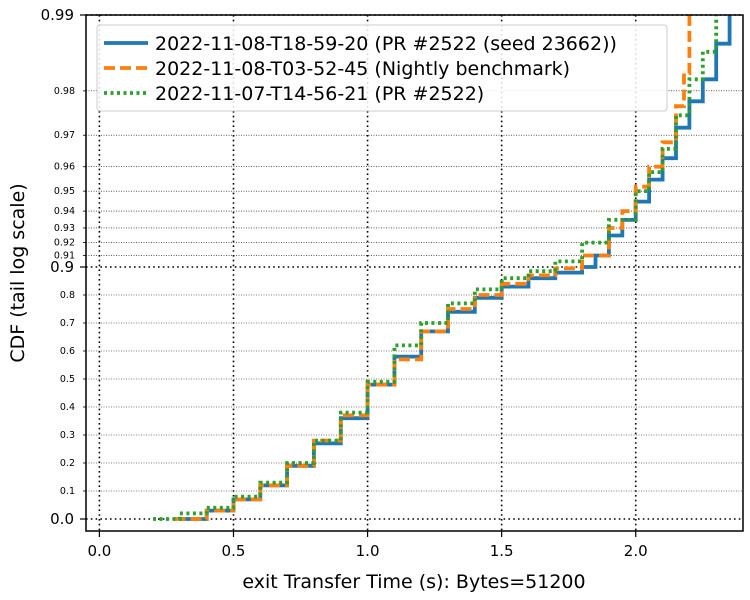  I want to click on legend-label-2: 2022-11-08-T03-52-45 (Nightly benchmark), so click(362, 69).